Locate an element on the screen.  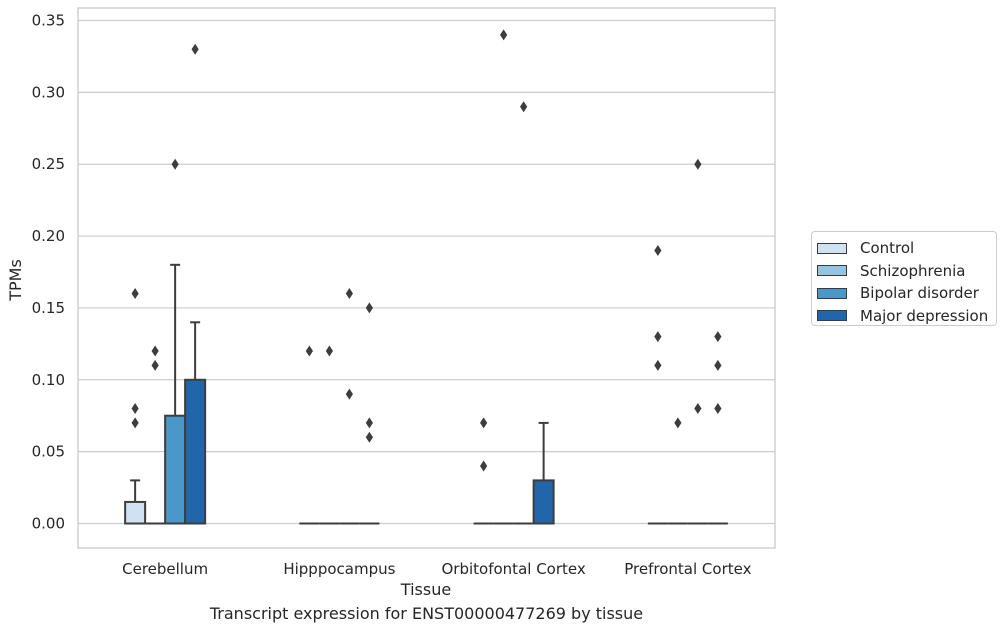
legend-item: Bipolar disorder is located at coordinates (906, 293).